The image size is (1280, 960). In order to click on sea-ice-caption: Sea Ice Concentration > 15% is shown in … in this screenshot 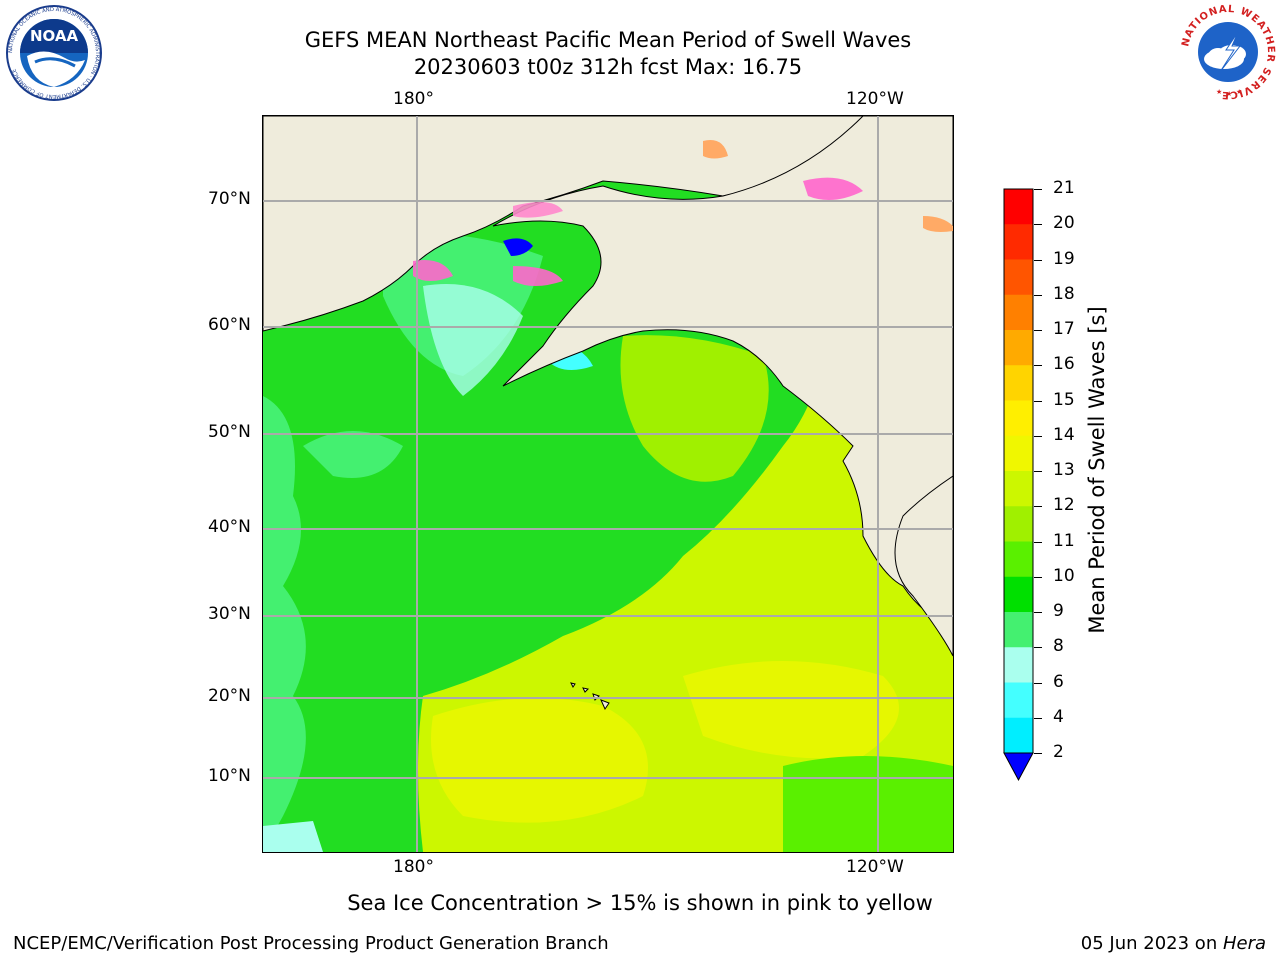, I will do `click(640, 903)`.